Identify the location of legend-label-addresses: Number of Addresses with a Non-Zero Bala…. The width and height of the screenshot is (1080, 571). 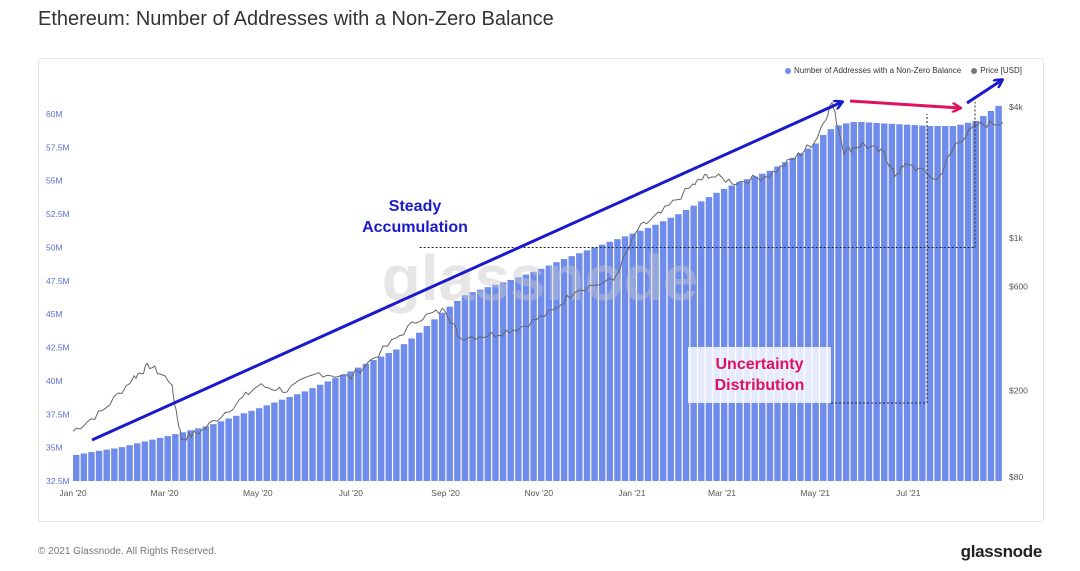
(878, 70).